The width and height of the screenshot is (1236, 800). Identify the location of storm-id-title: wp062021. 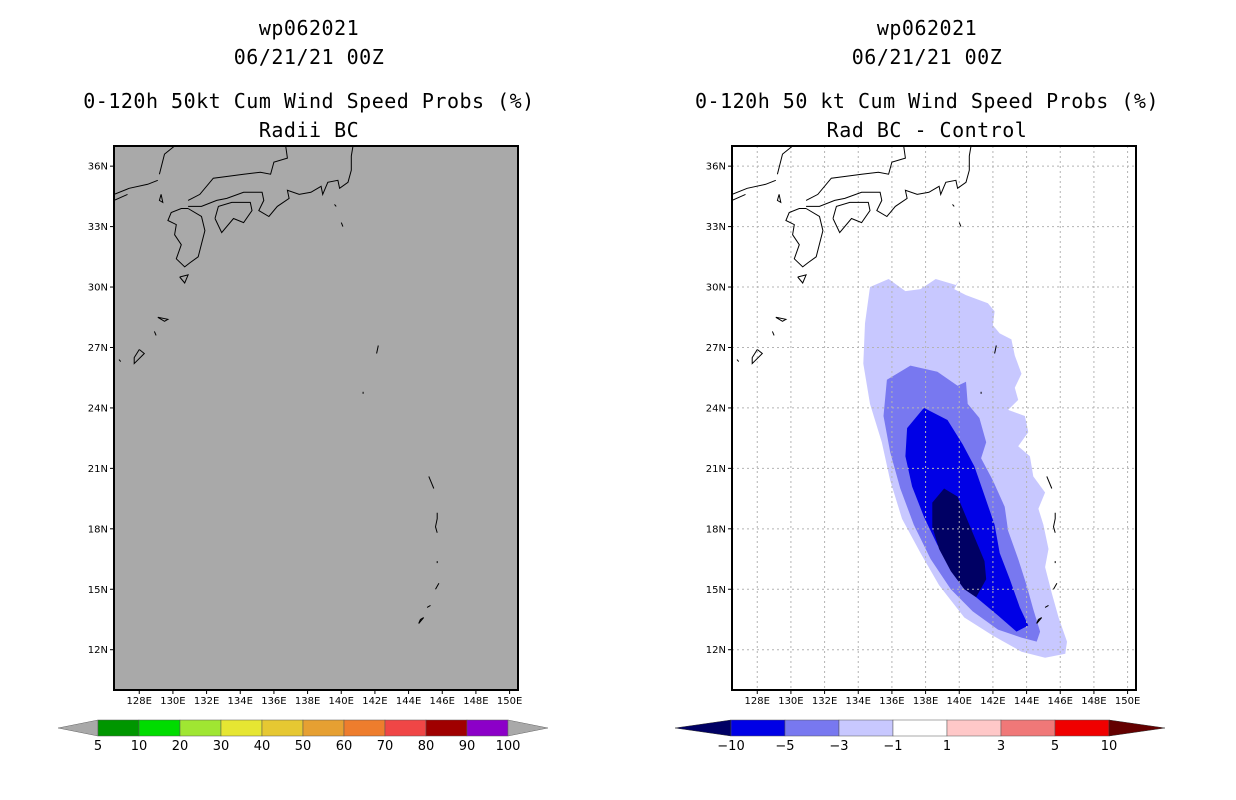
(309, 28).